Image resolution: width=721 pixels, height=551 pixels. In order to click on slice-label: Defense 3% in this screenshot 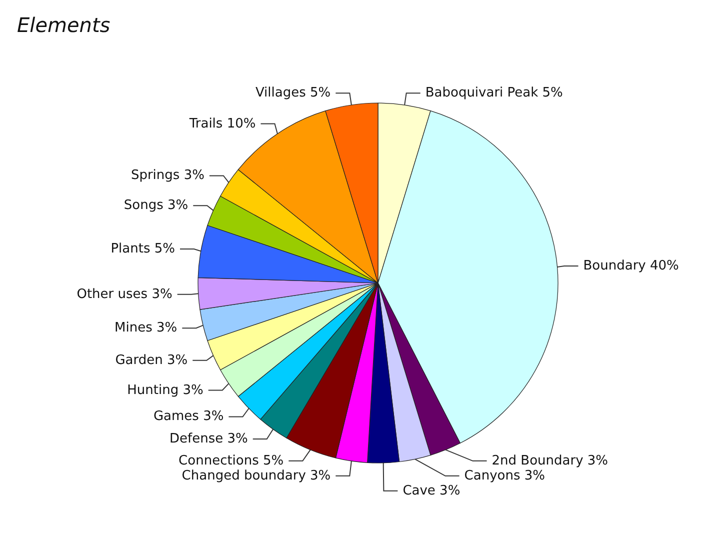, I will do `click(209, 438)`.